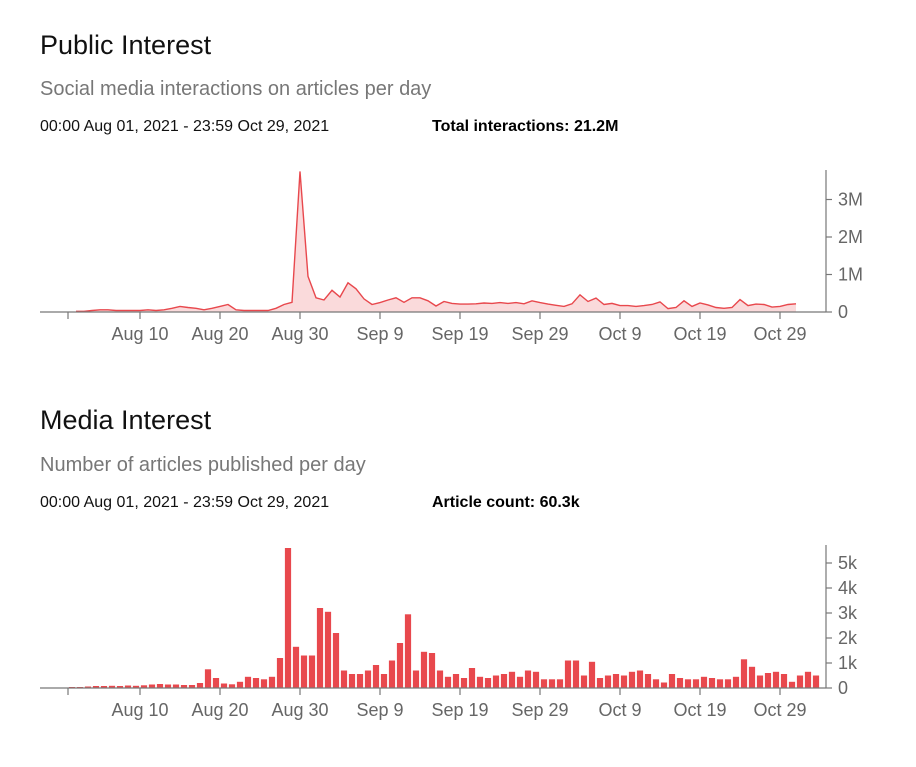  What do you see at coordinates (525, 126) in the screenshot?
I see `total-interactions: Total interactions: 21.2M` at bounding box center [525, 126].